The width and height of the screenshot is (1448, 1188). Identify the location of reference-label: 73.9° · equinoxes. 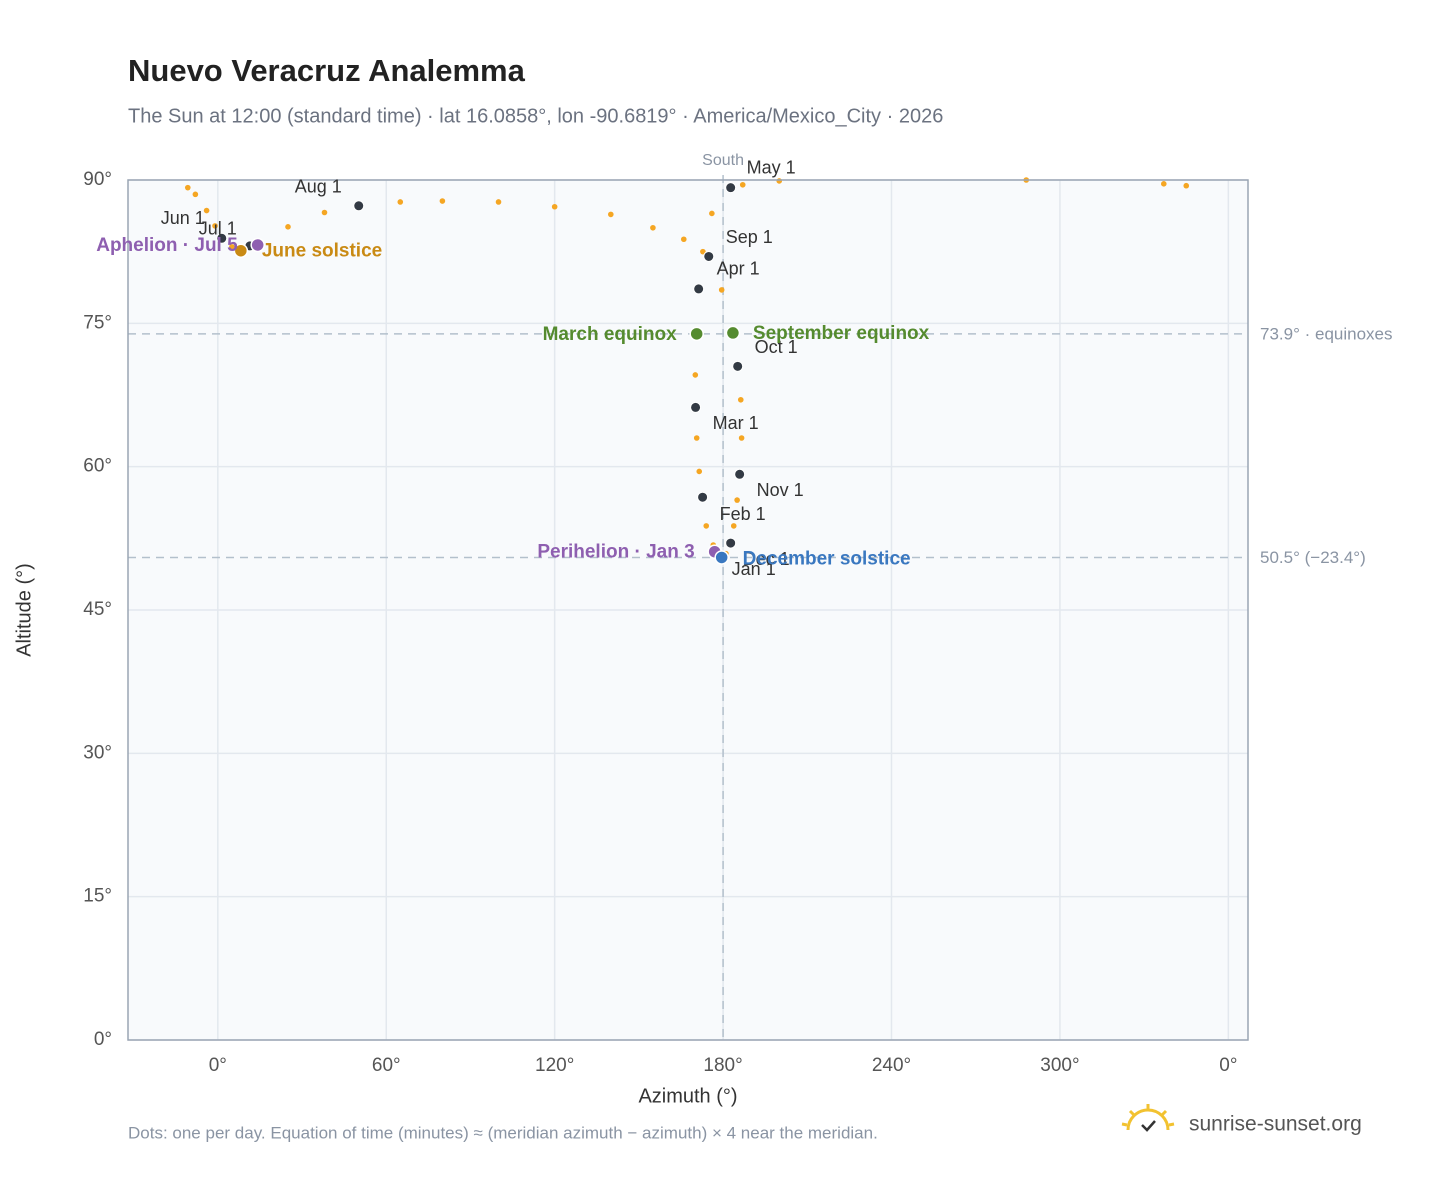
(1326, 333).